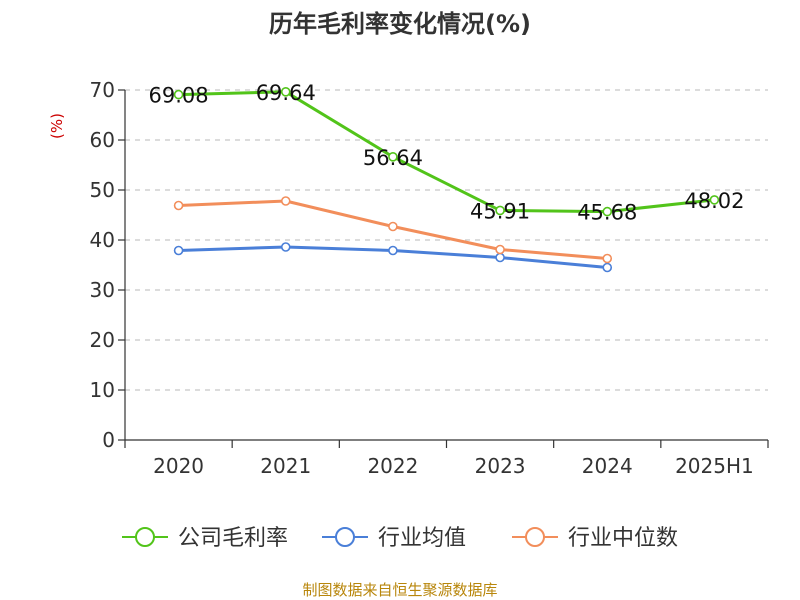 This screenshot has width=800, height=600. What do you see at coordinates (422, 538) in the screenshot?
I see `legend-label-1: 行业均值` at bounding box center [422, 538].